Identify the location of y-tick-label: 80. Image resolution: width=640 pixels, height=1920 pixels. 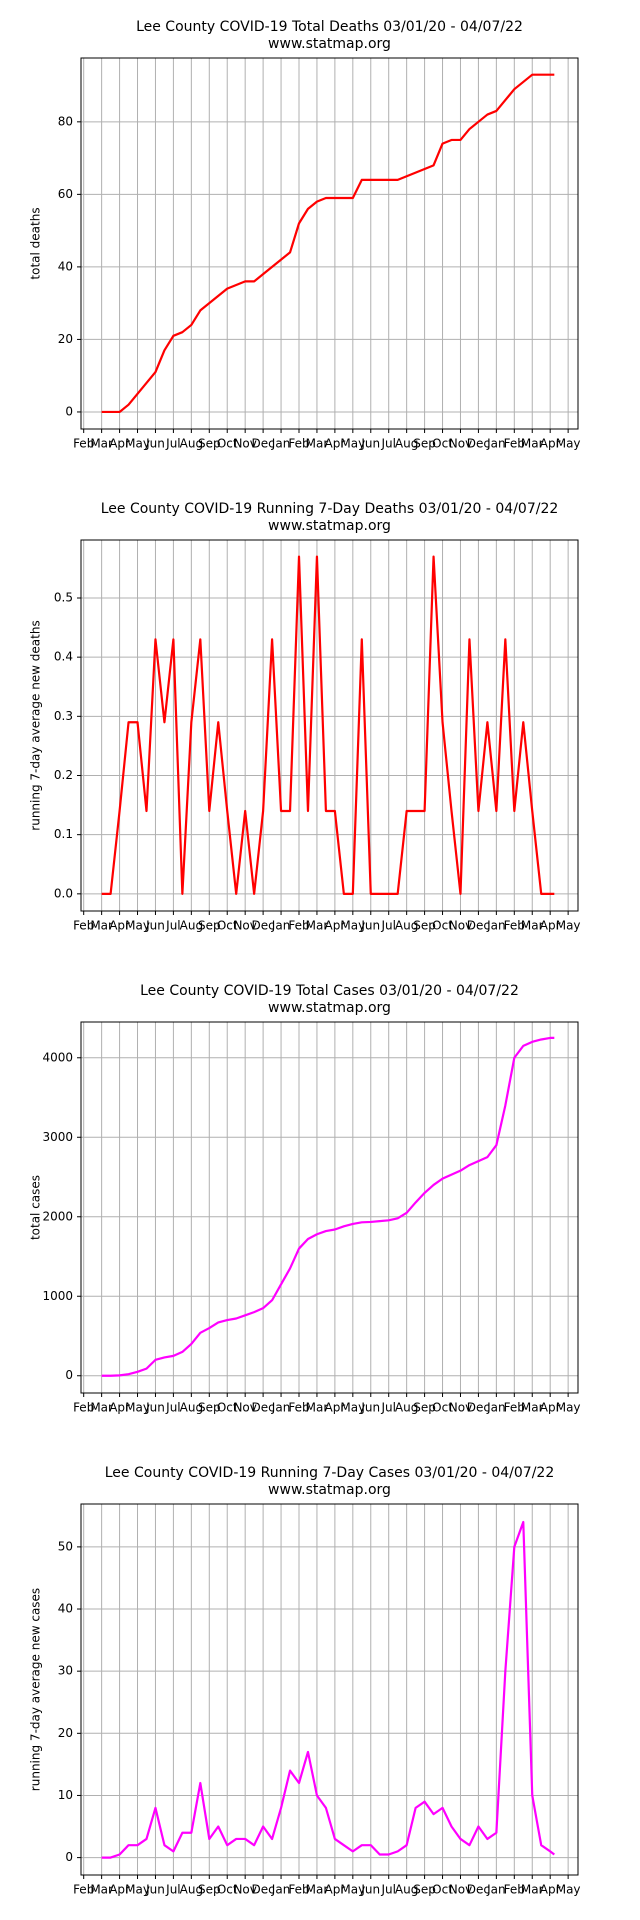
(65, 121).